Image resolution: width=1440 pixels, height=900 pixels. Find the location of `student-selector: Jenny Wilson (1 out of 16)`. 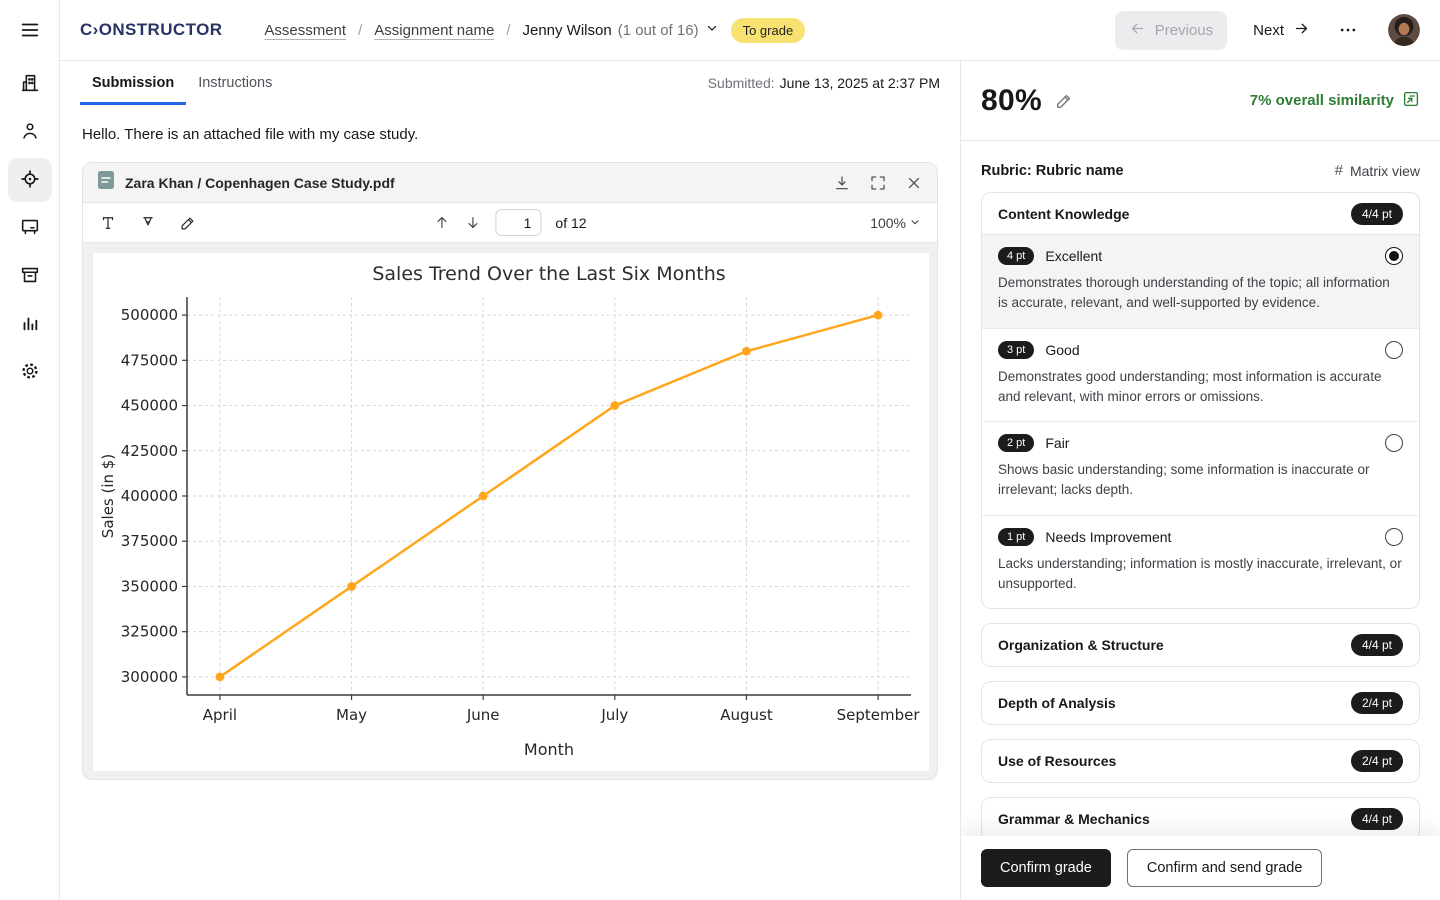

student-selector: Jenny Wilson (1 out of 16) is located at coordinates (620, 30).